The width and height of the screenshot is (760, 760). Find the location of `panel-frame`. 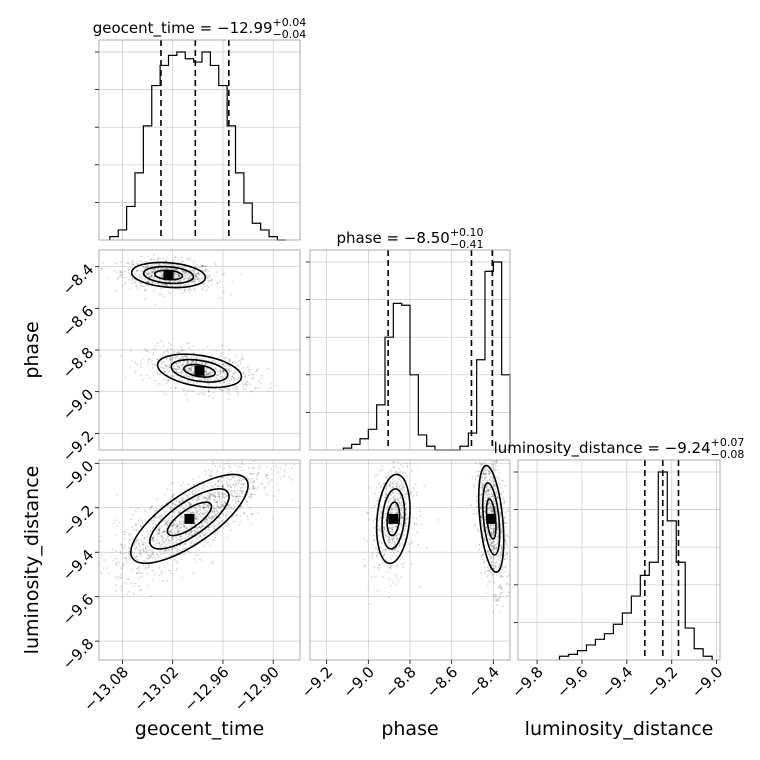

panel-frame is located at coordinates (199, 140).